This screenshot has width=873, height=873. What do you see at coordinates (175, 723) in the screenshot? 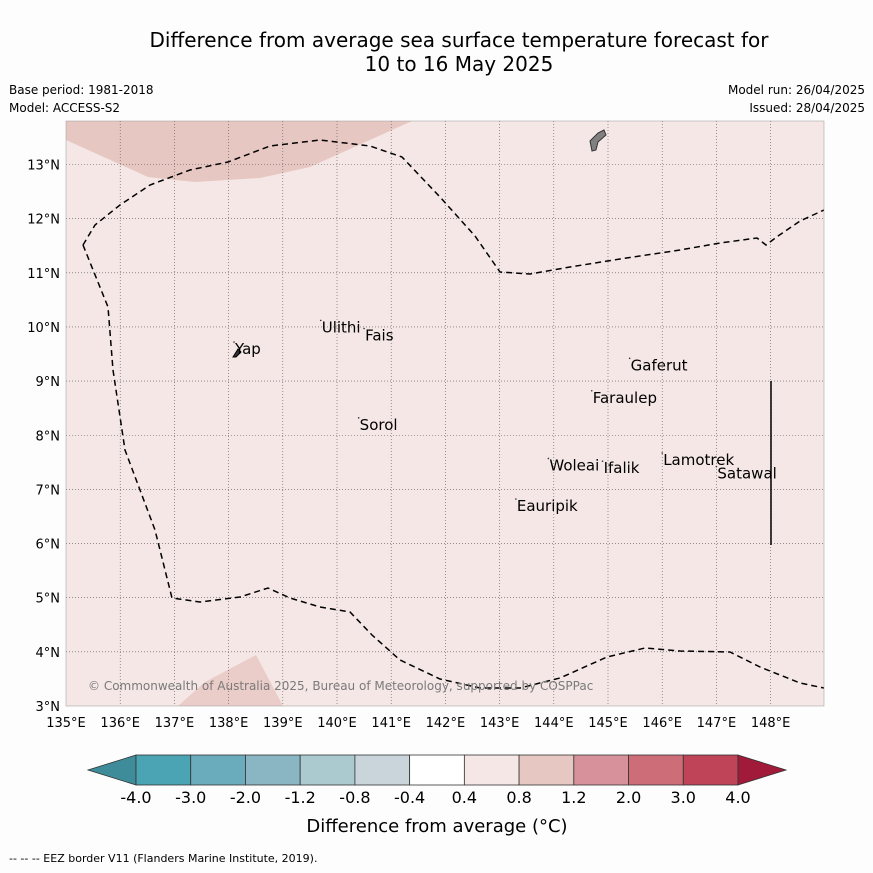
I see `longitude-label: 137°E` at bounding box center [175, 723].